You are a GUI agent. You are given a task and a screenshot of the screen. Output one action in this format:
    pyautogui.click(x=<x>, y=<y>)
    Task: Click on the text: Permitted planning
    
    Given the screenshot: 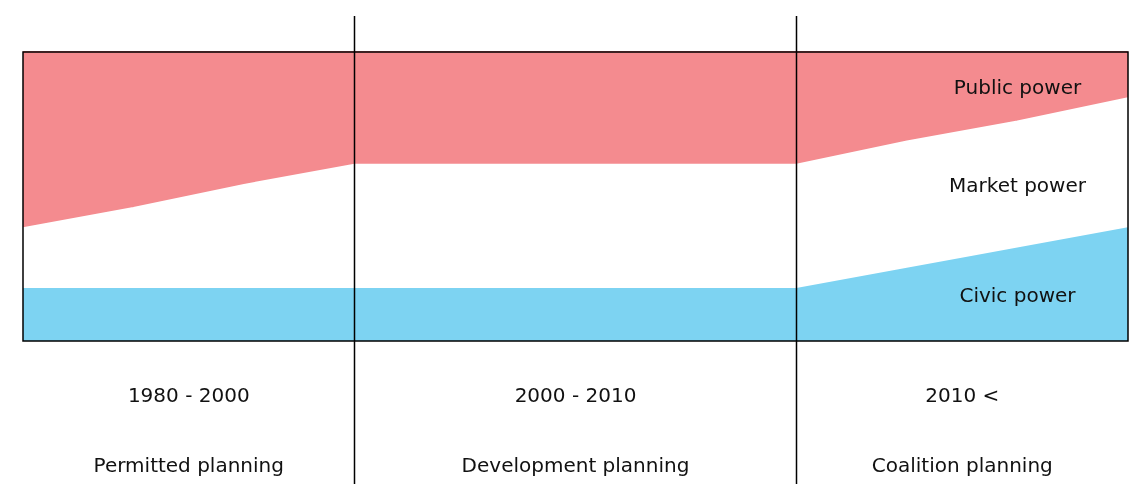 What is the action you would take?
    pyautogui.click(x=188, y=465)
    